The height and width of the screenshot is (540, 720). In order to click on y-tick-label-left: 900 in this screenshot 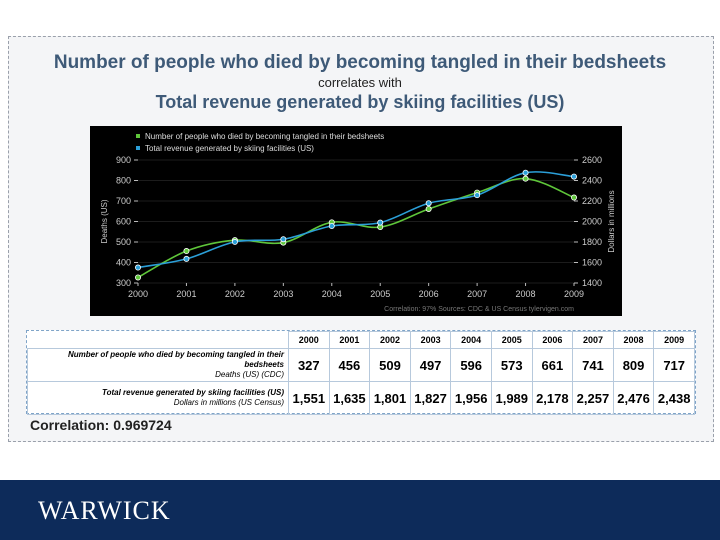, I will do `click(123, 160)`.